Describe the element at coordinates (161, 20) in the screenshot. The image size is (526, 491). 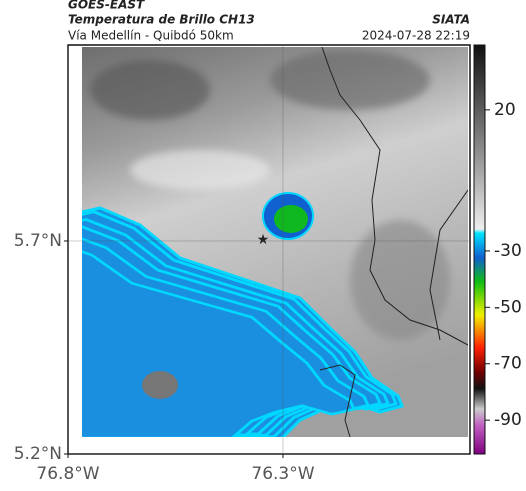
I see `product: Temperatura de Brillo CH13` at that location.